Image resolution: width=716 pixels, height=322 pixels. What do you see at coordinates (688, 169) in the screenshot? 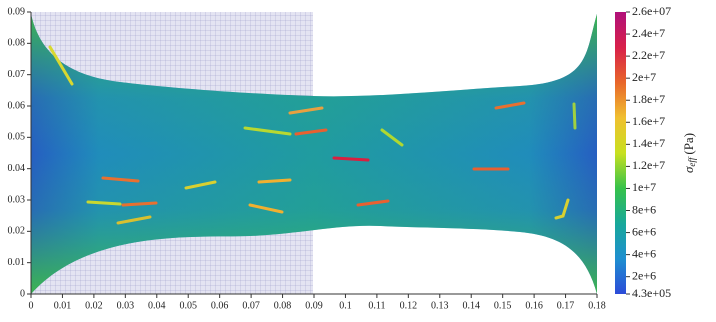
I see `colorbar-label-symbol: σ` at bounding box center [688, 169].